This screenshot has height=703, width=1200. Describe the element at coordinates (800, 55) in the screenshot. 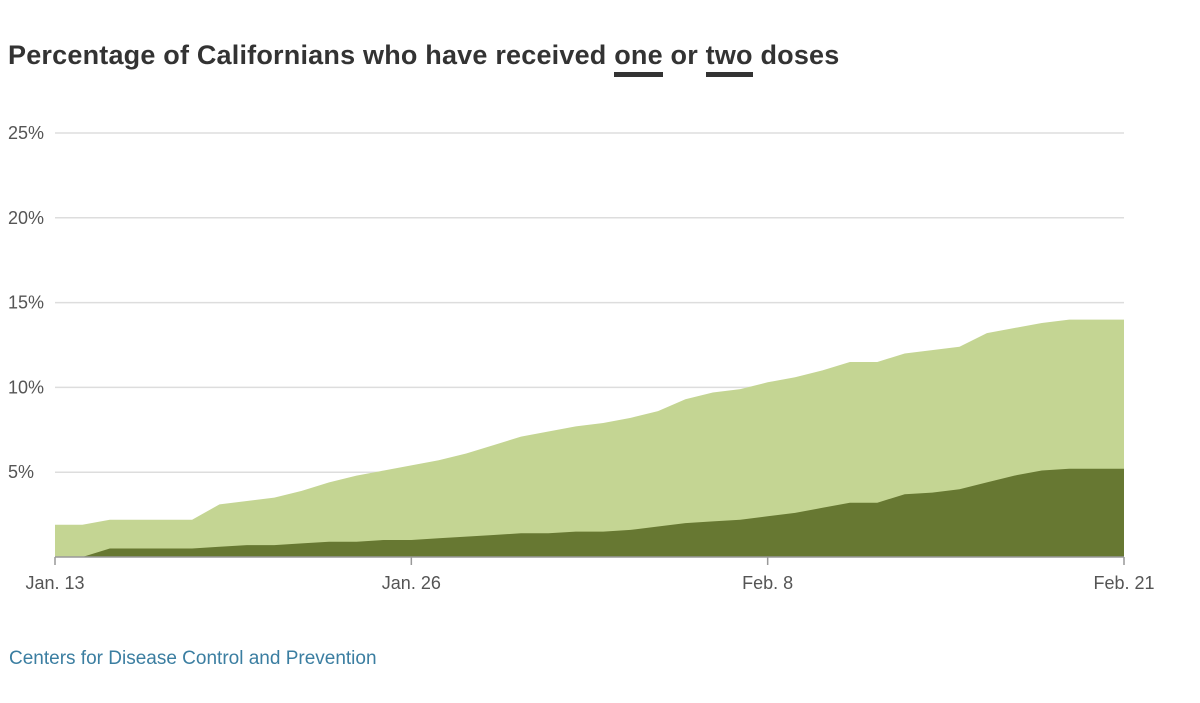

I see `title-suffix: doses` at that location.